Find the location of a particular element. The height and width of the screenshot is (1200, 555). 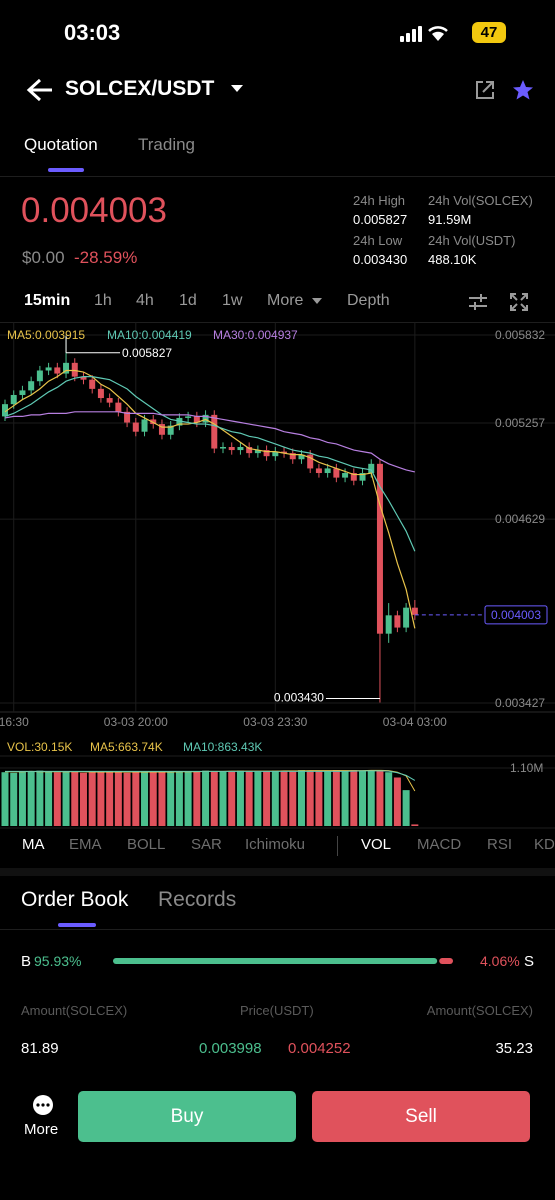

interval: 4h is located at coordinates (145, 300).